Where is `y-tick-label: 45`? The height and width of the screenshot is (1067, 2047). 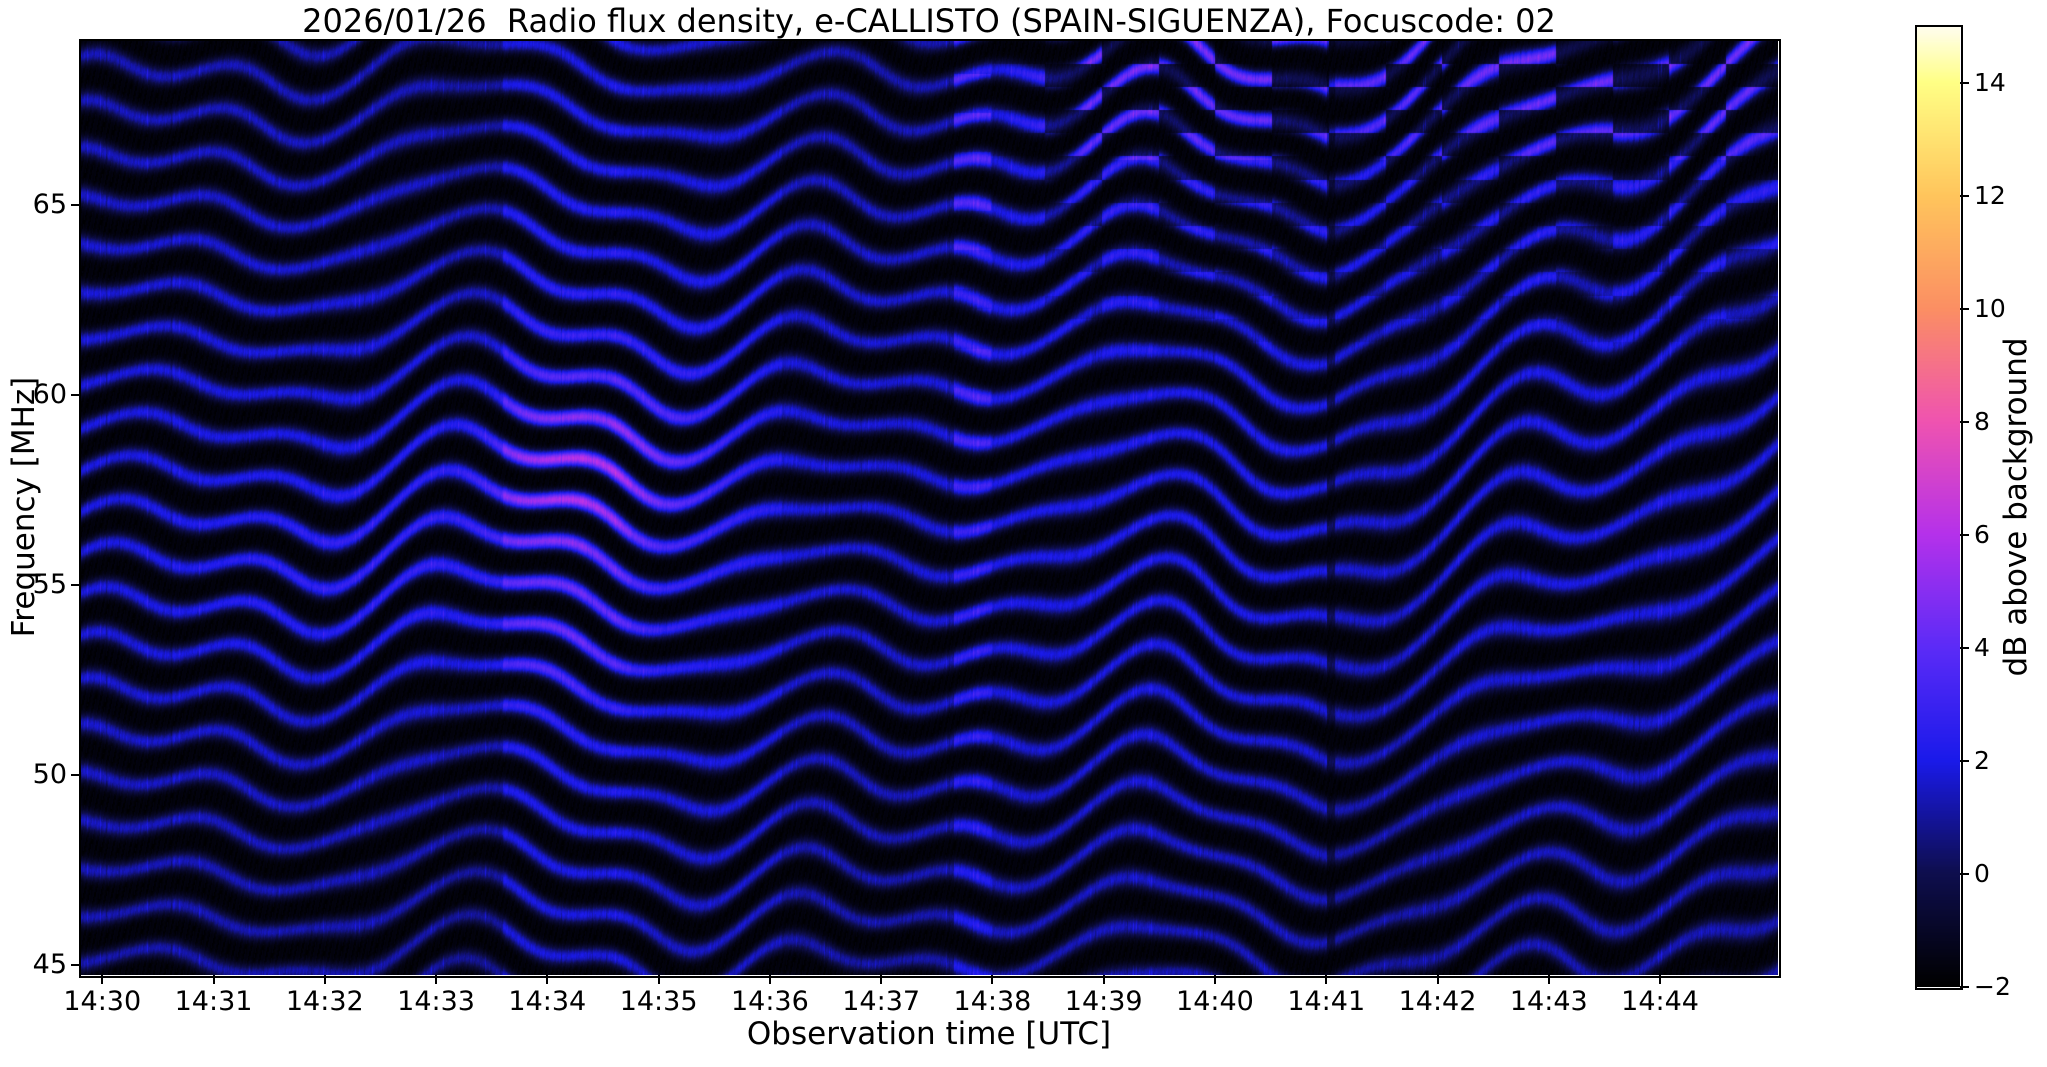
y-tick-label: 45 is located at coordinates (49, 965).